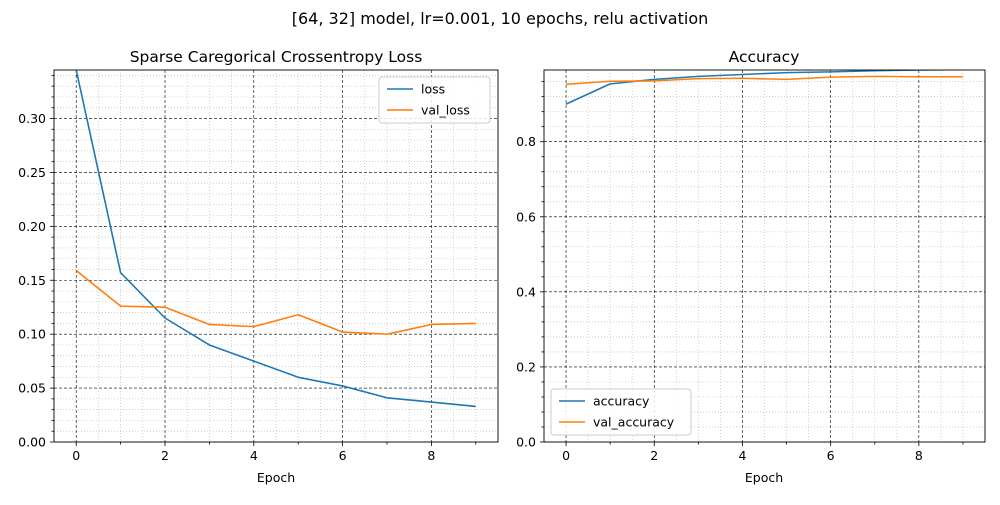  I want to click on accuracy-x-tick-label: 8, so click(919, 455).